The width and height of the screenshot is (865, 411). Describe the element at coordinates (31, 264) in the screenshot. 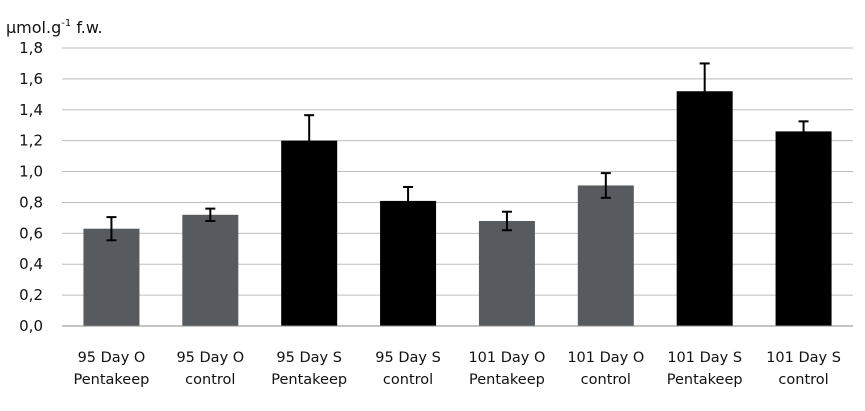

I see `y-tick-label: 0,4` at that location.